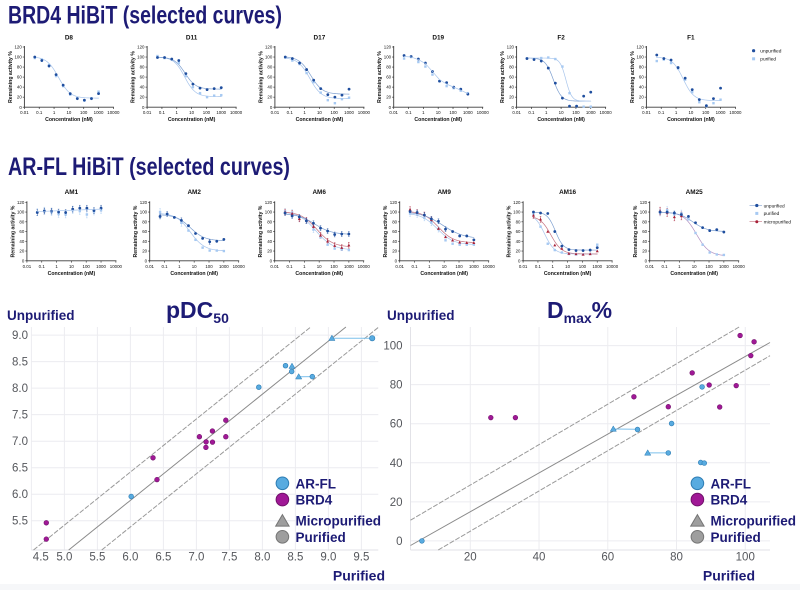  What do you see at coordinates (192, 38) in the screenshot?
I see `svg-text: D11` at bounding box center [192, 38].